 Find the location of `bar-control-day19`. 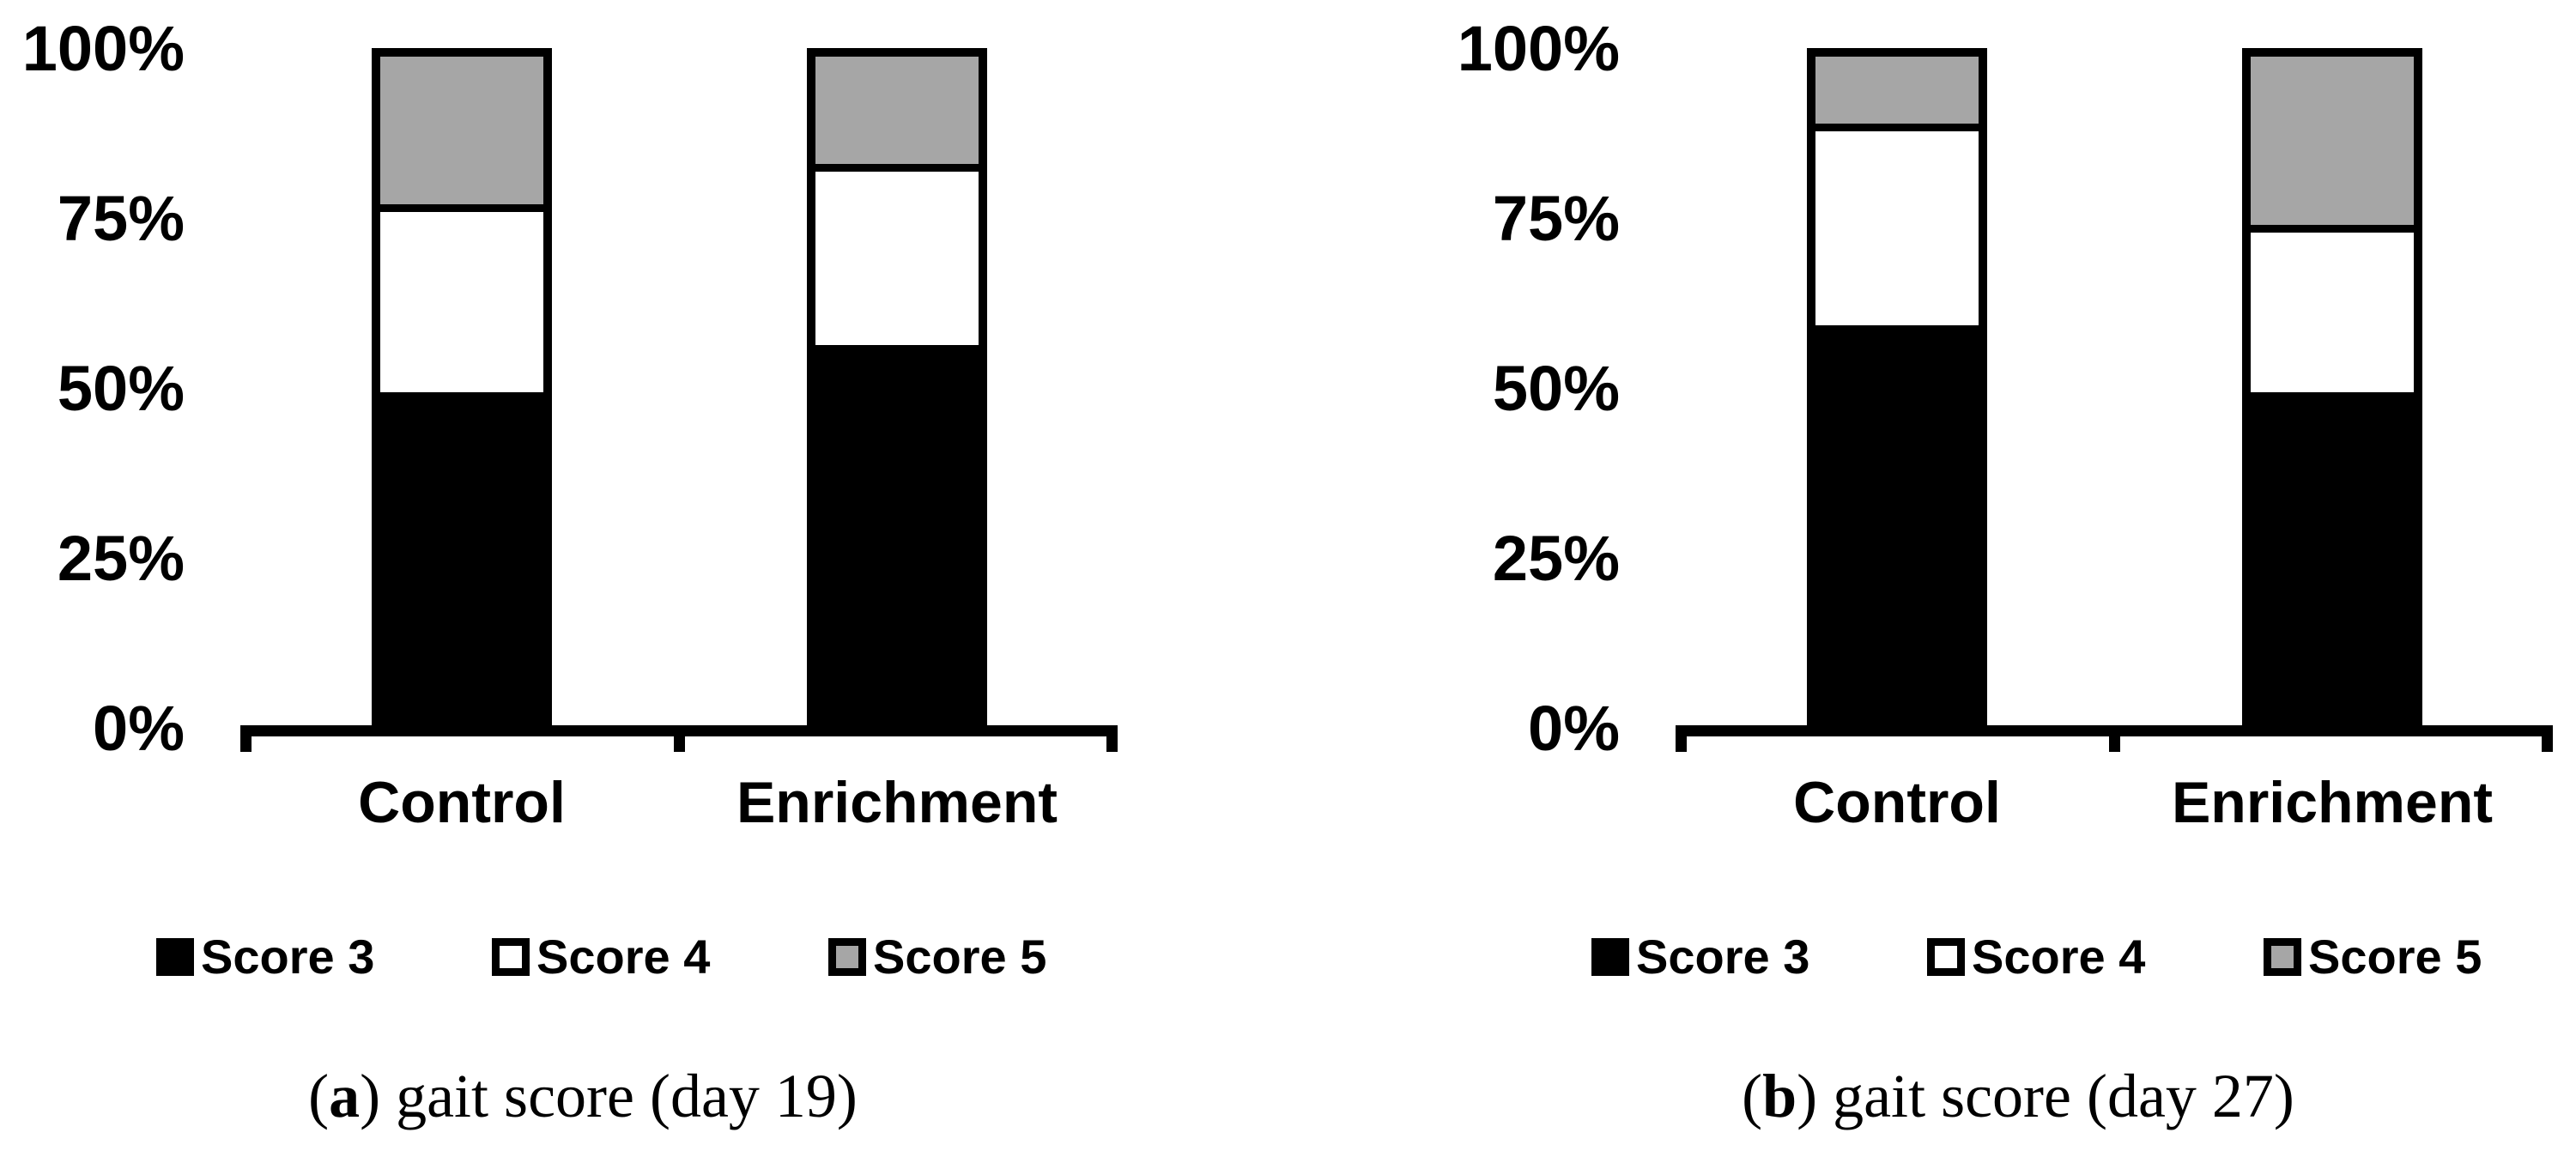

bar-control-day19 is located at coordinates (462, 392).